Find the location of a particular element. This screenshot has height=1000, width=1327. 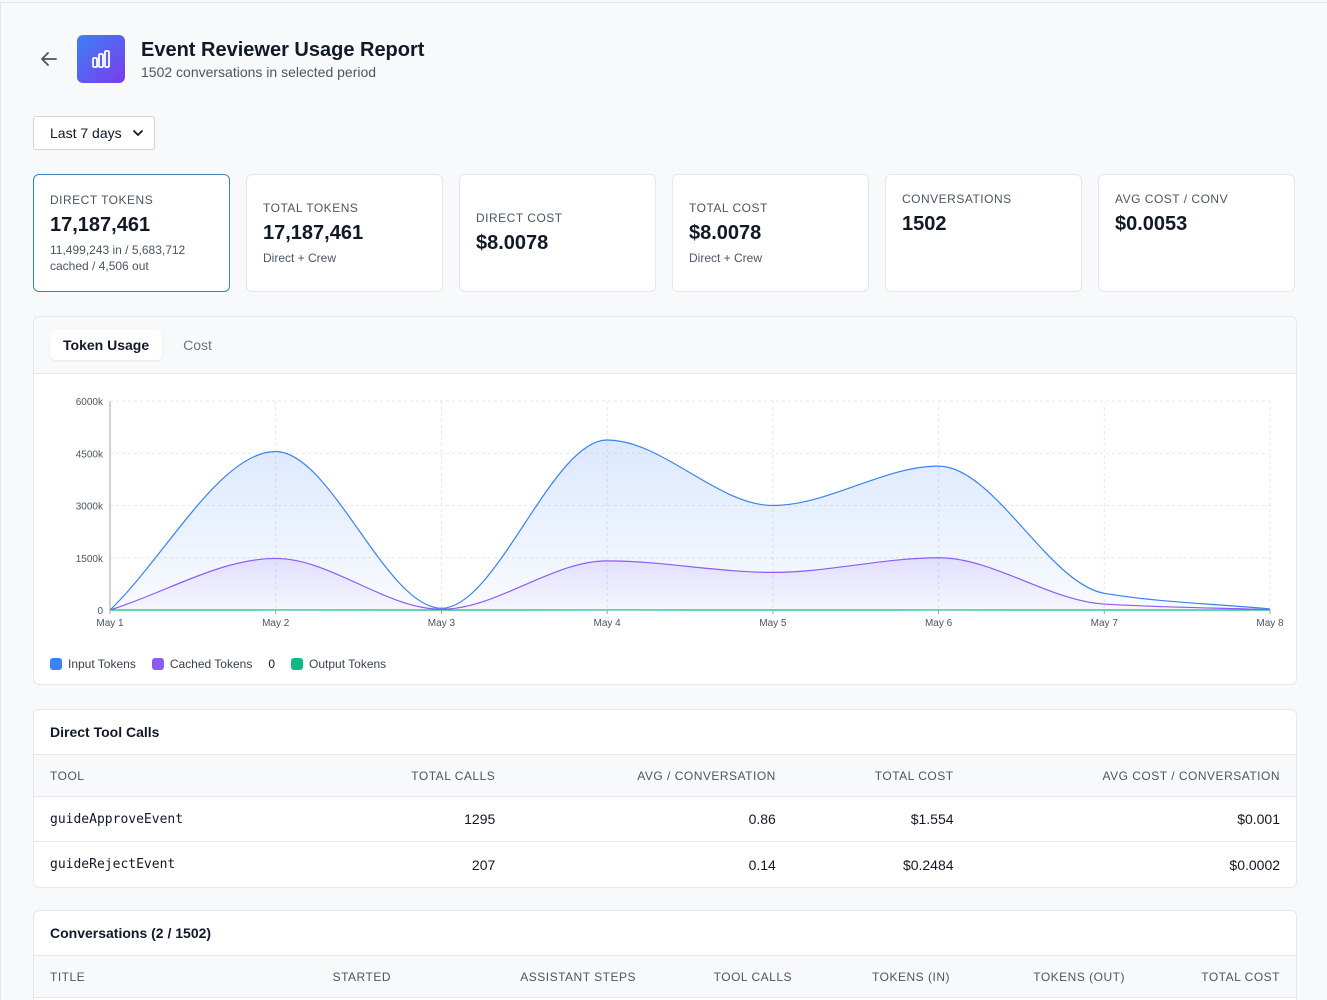

y-tick-label: 6000k is located at coordinates (90, 402).